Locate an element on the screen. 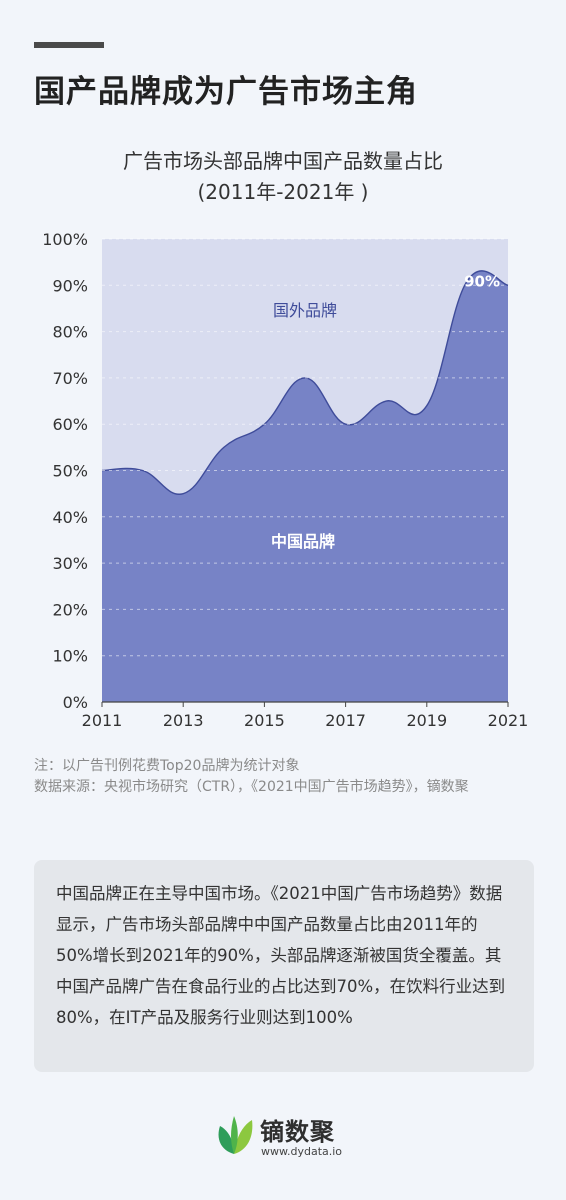 This screenshot has height=1200, width=566. y-tick-label: 50% is located at coordinates (70, 471).